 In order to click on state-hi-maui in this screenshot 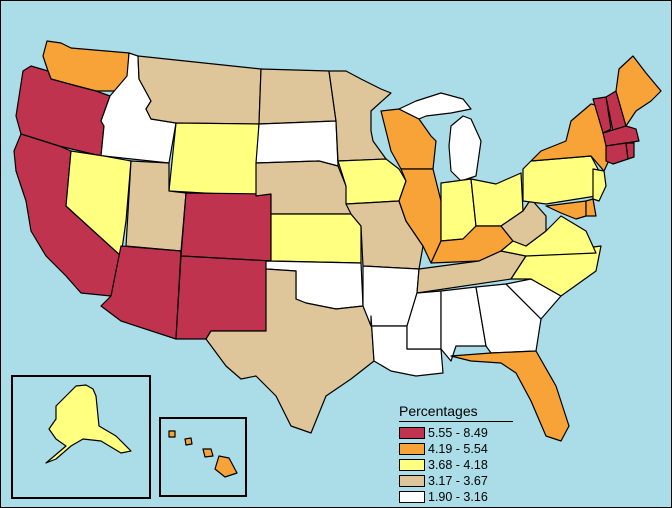, I will do `click(208, 453)`.